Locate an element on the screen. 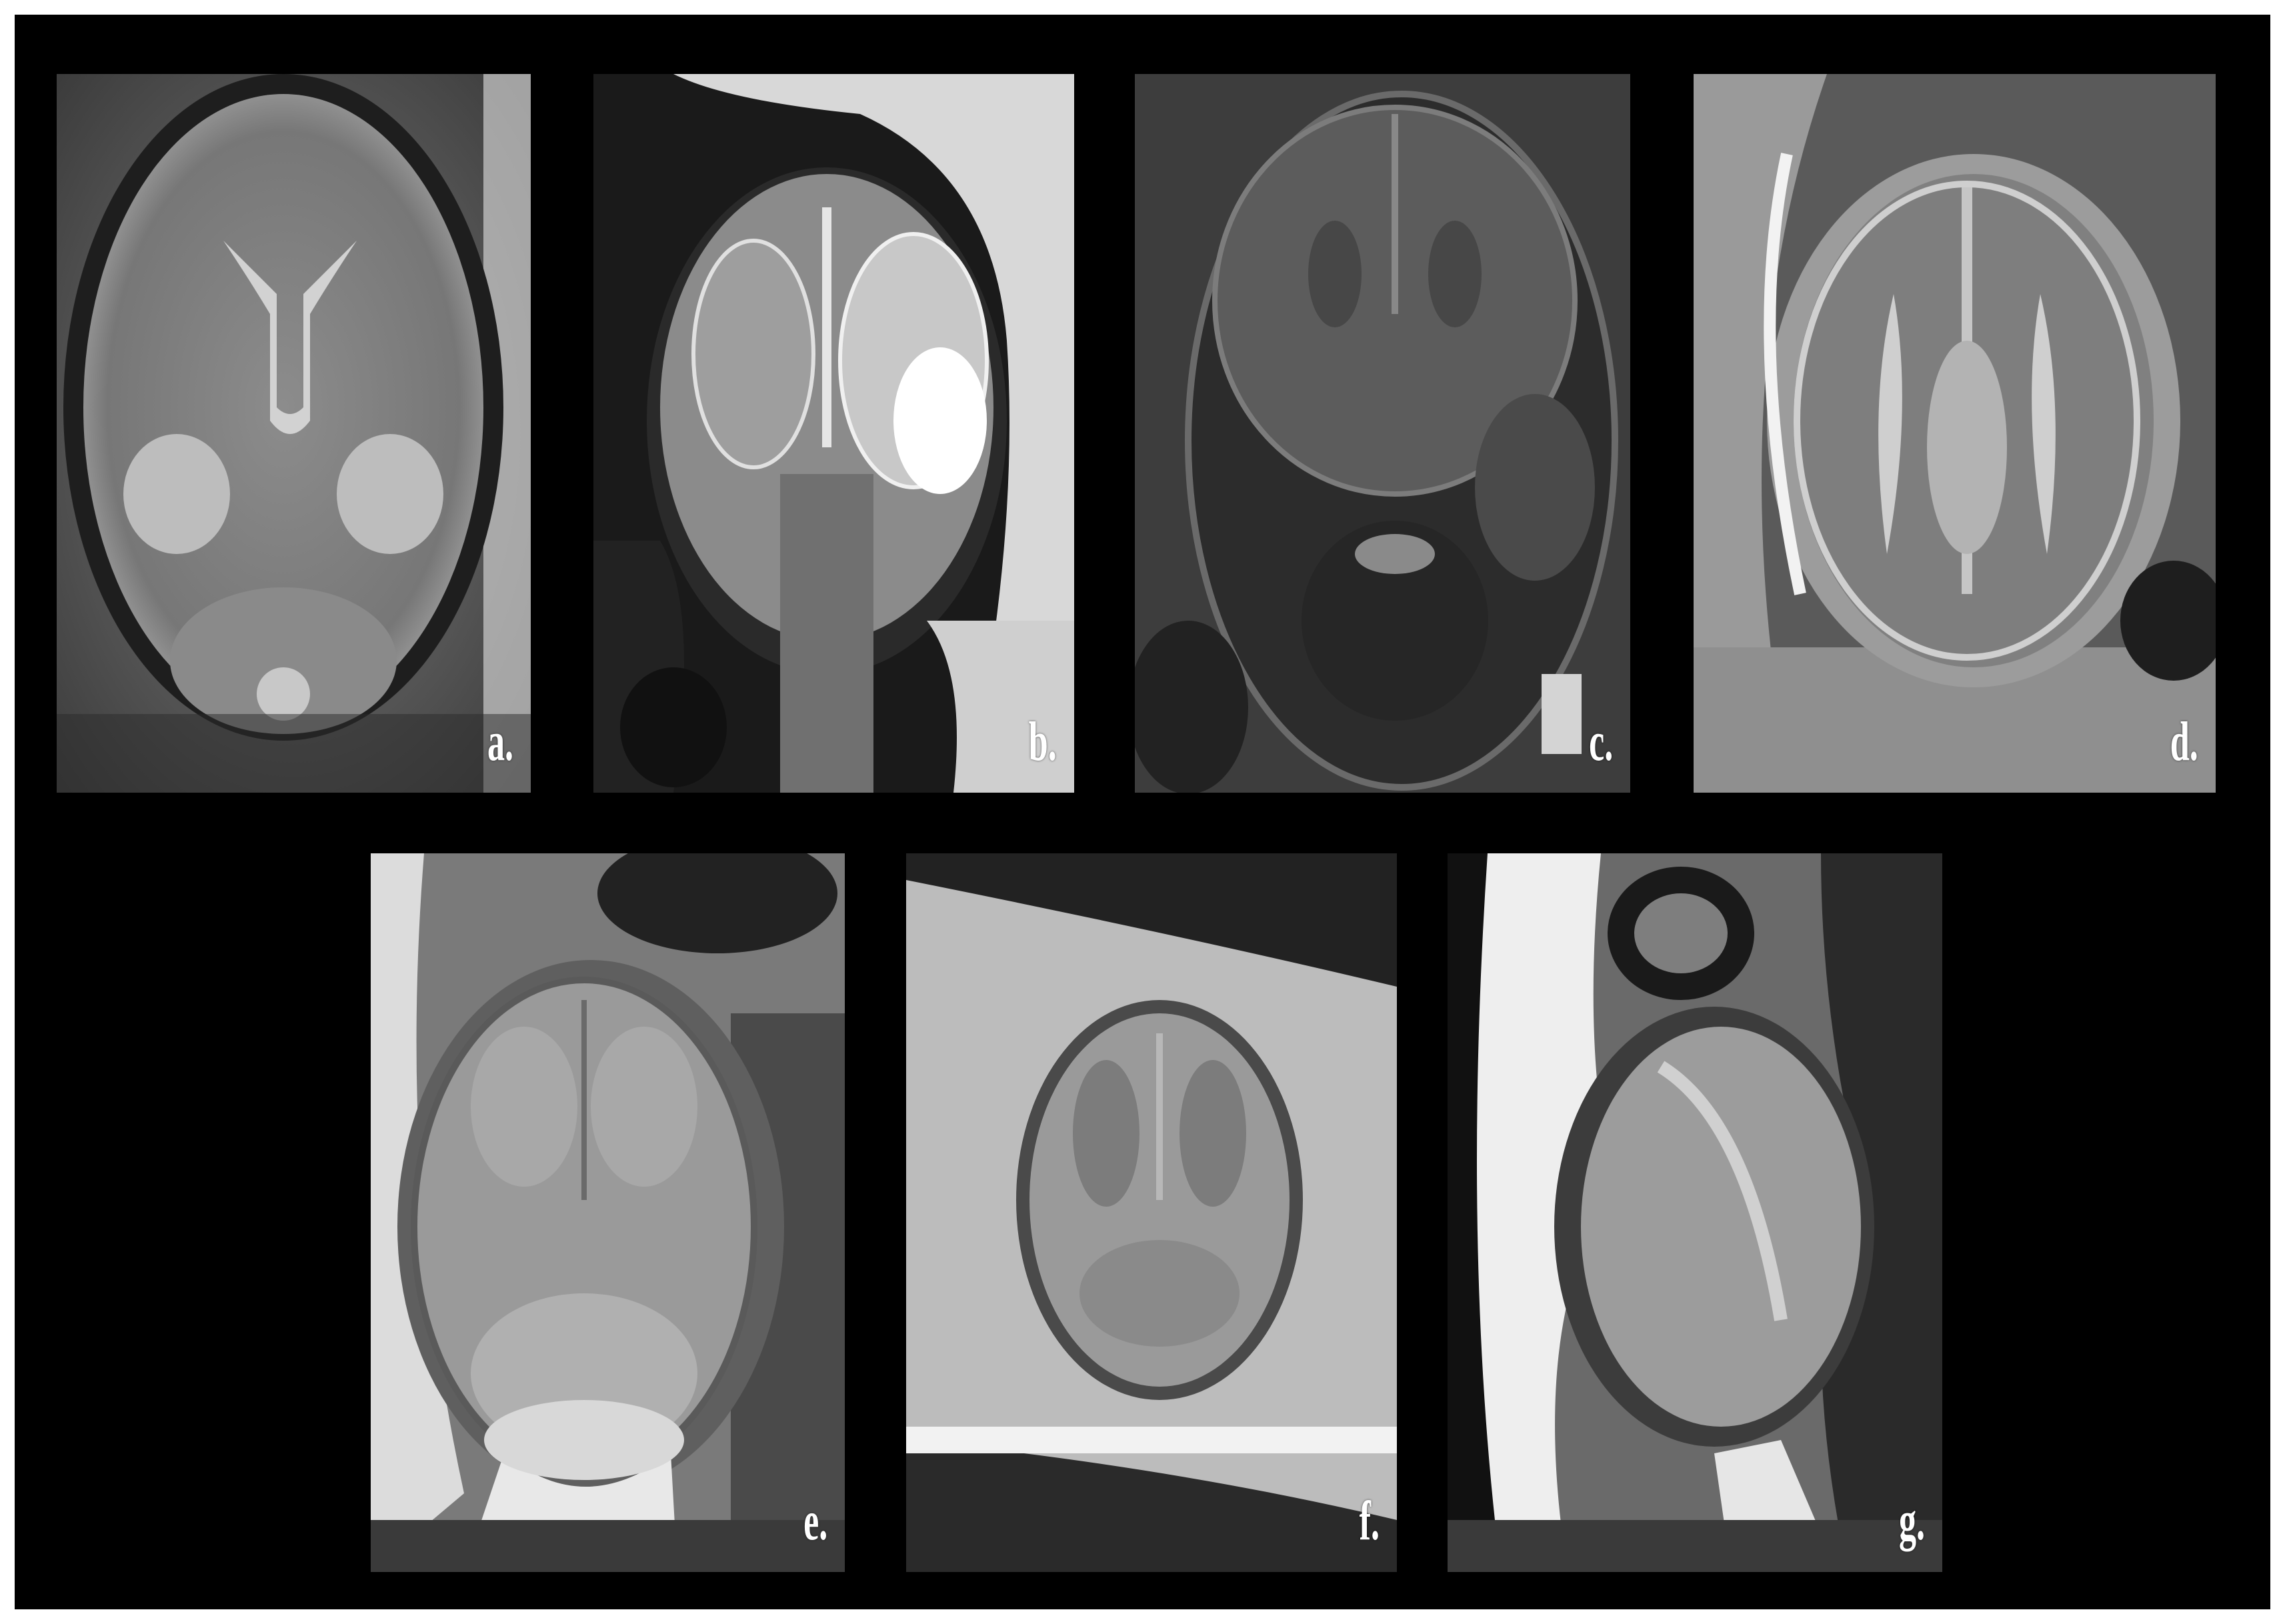  mri-panel-a: a. is located at coordinates (294, 433).